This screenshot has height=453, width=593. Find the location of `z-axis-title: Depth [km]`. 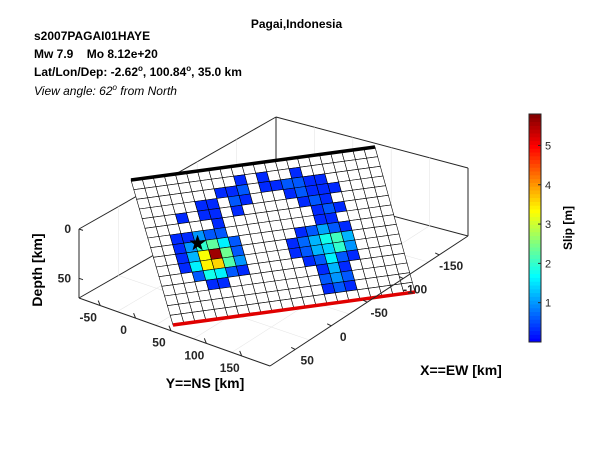

z-axis-title: Depth [km] is located at coordinates (37, 269).